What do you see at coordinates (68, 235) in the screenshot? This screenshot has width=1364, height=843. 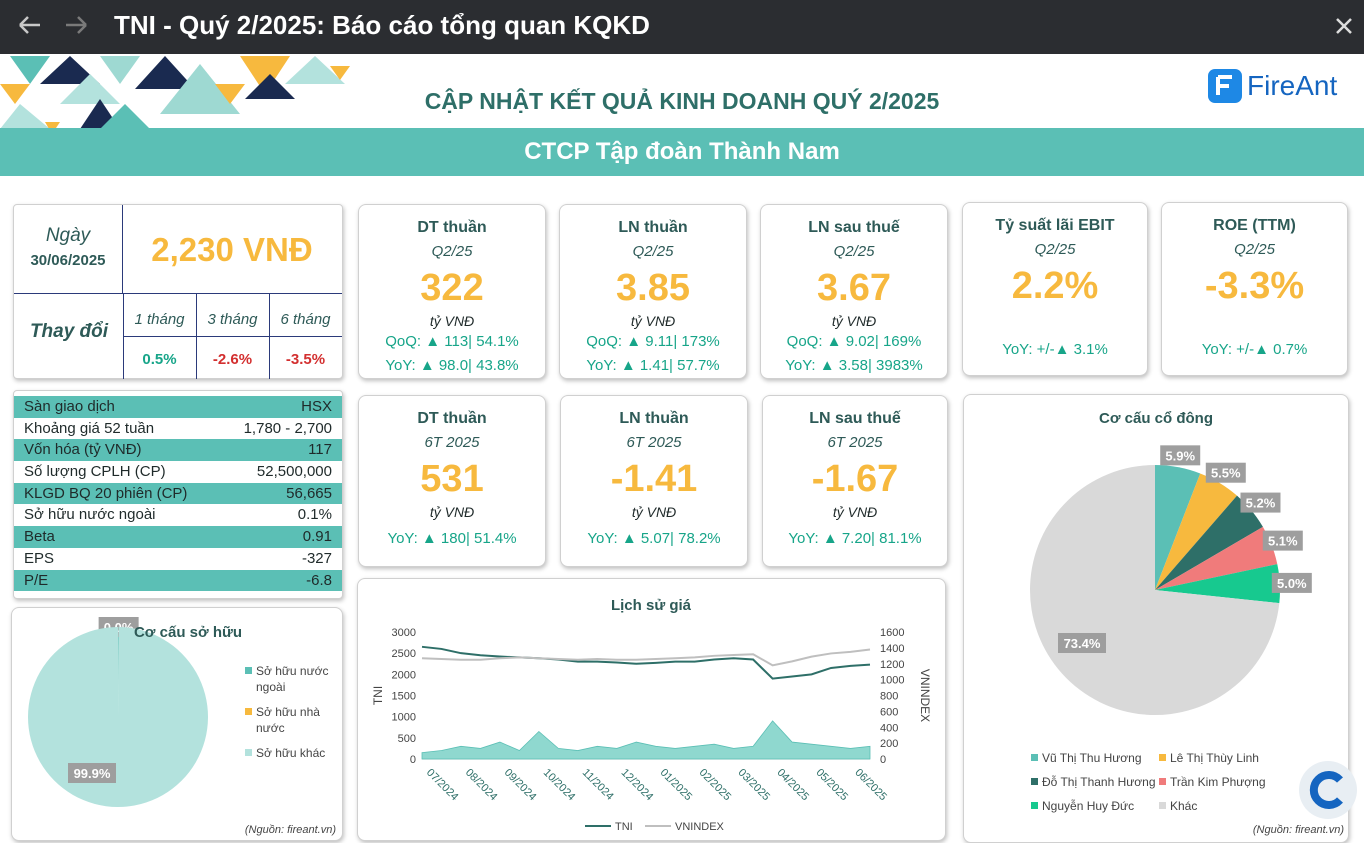 I see `date-label: Ngày` at bounding box center [68, 235].